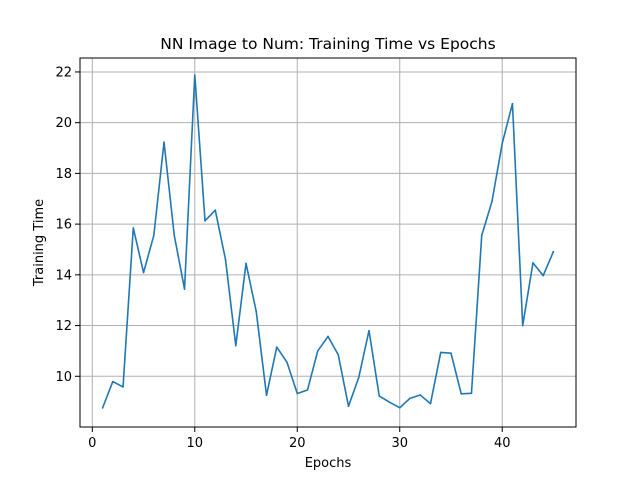 The width and height of the screenshot is (640, 480). What do you see at coordinates (399, 443) in the screenshot?
I see `x-tick-label: 30` at bounding box center [399, 443].